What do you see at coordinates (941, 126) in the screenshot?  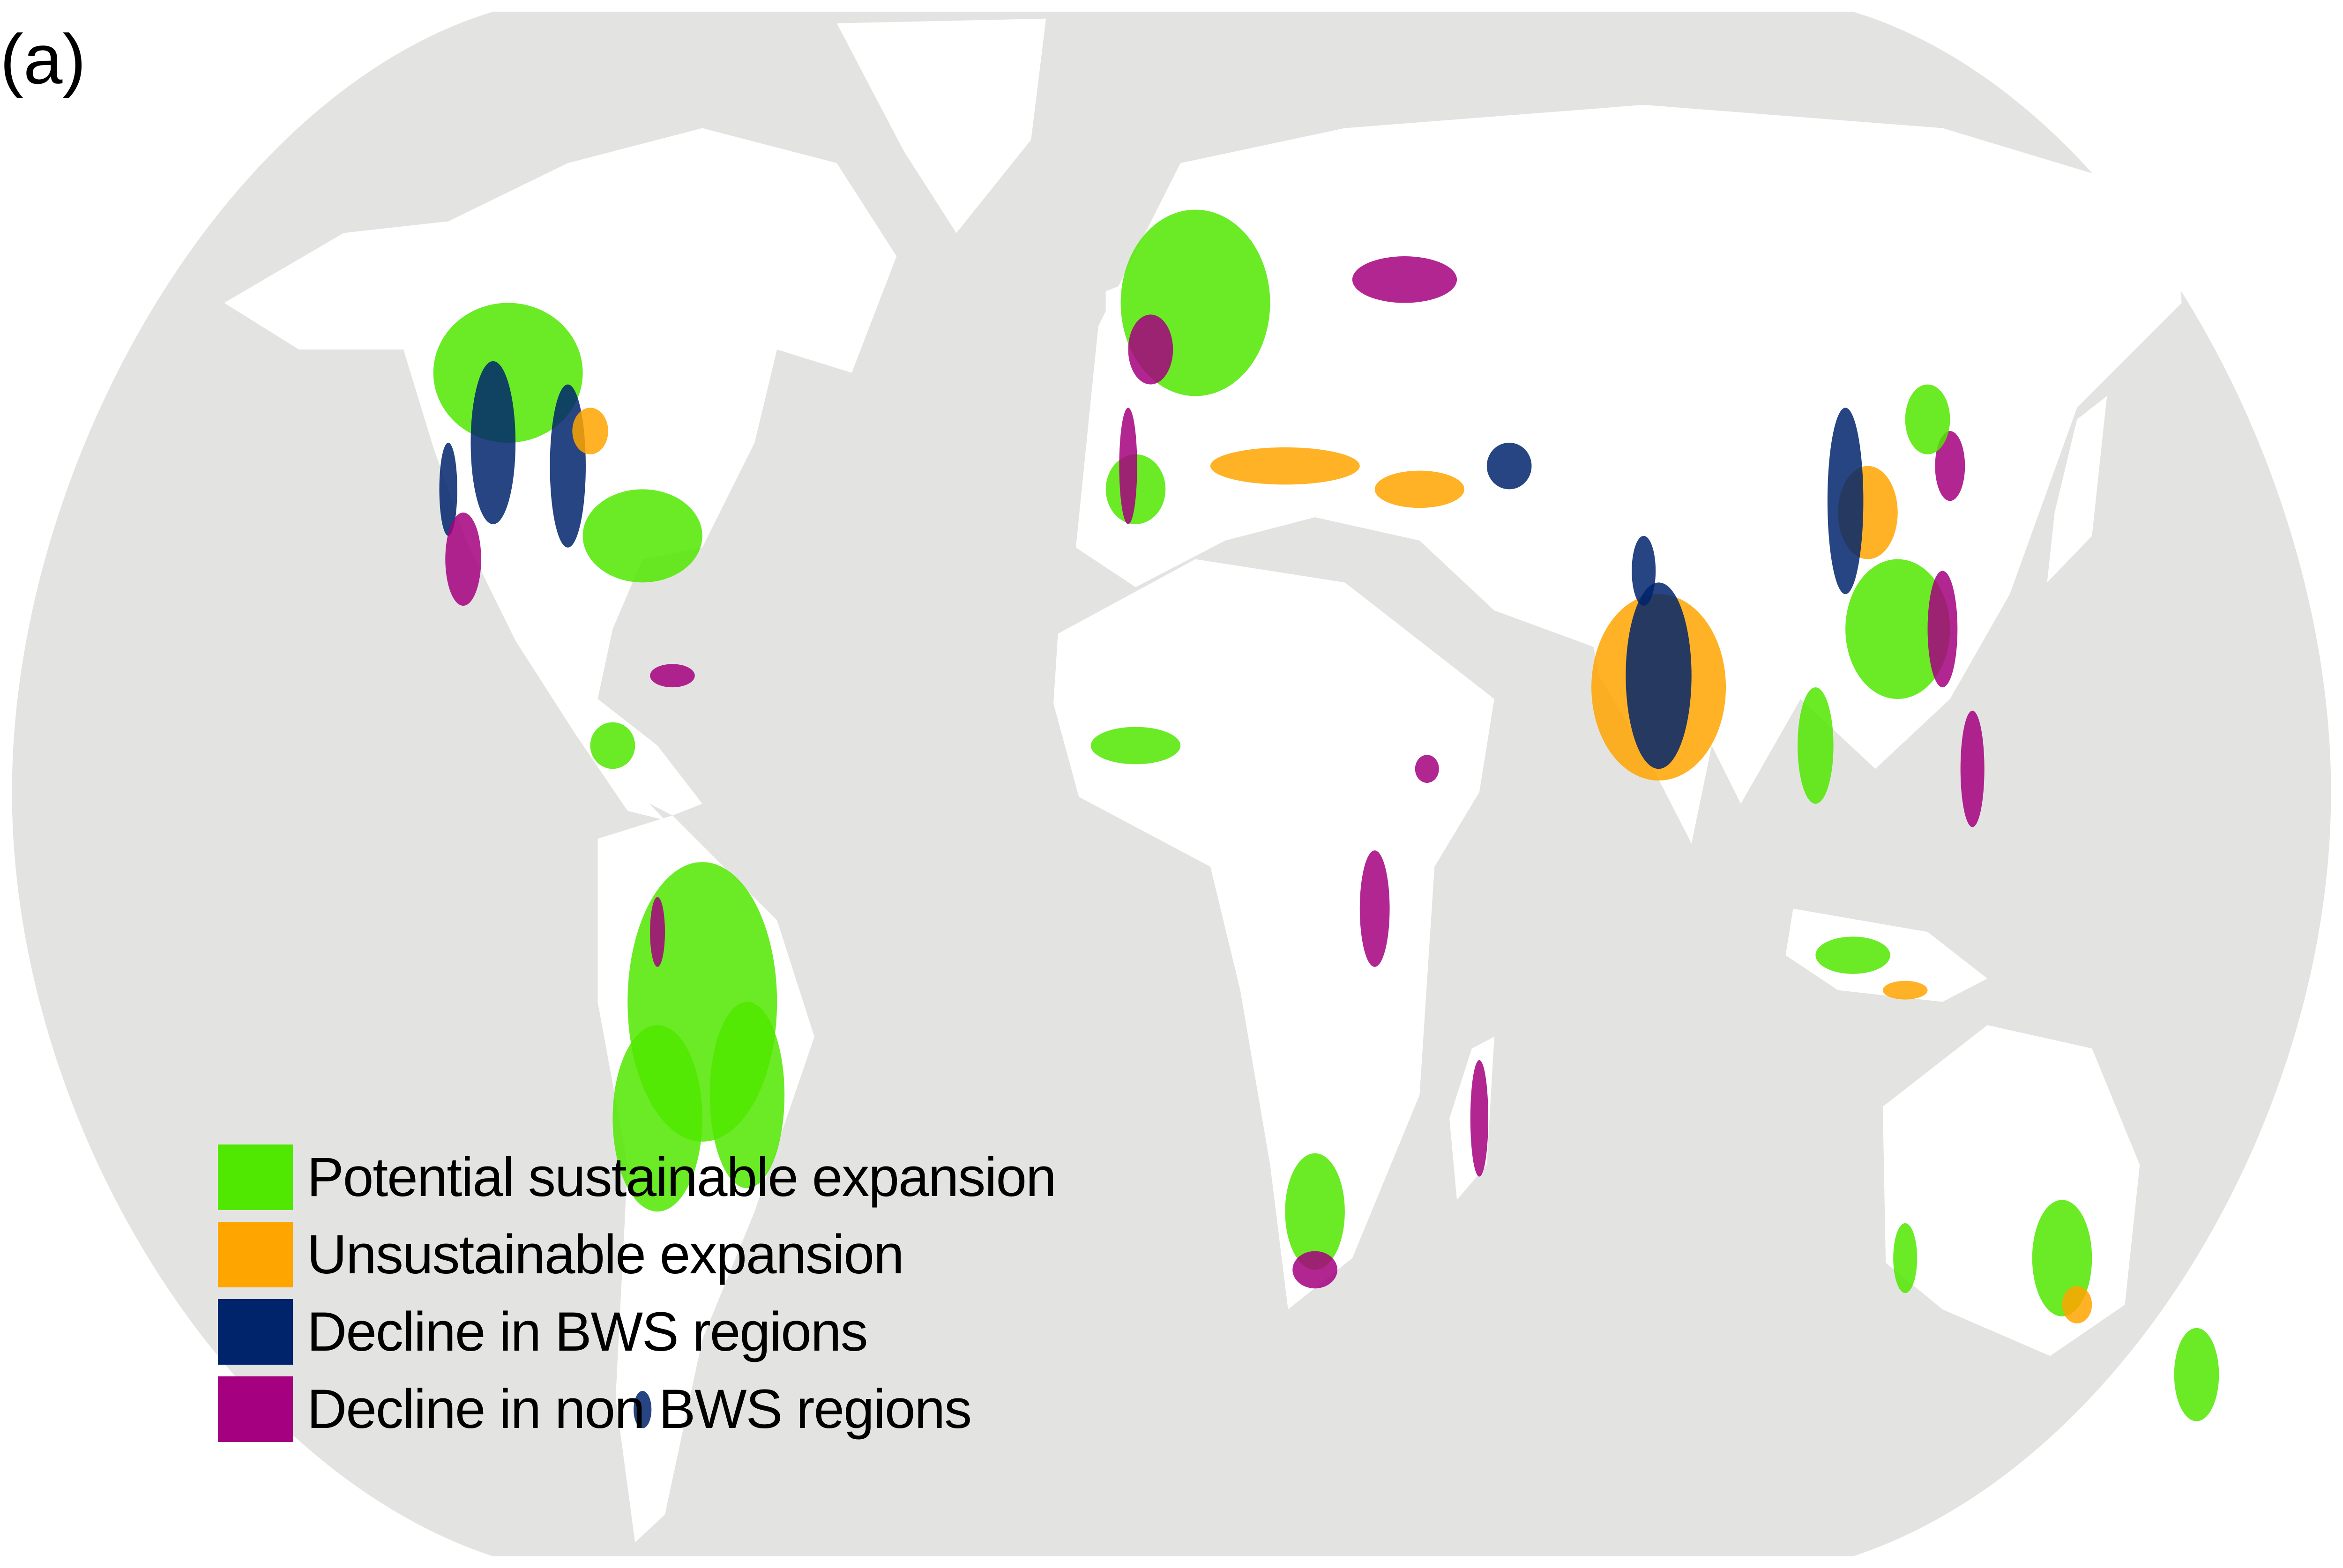 I see `land-greenland` at bounding box center [941, 126].